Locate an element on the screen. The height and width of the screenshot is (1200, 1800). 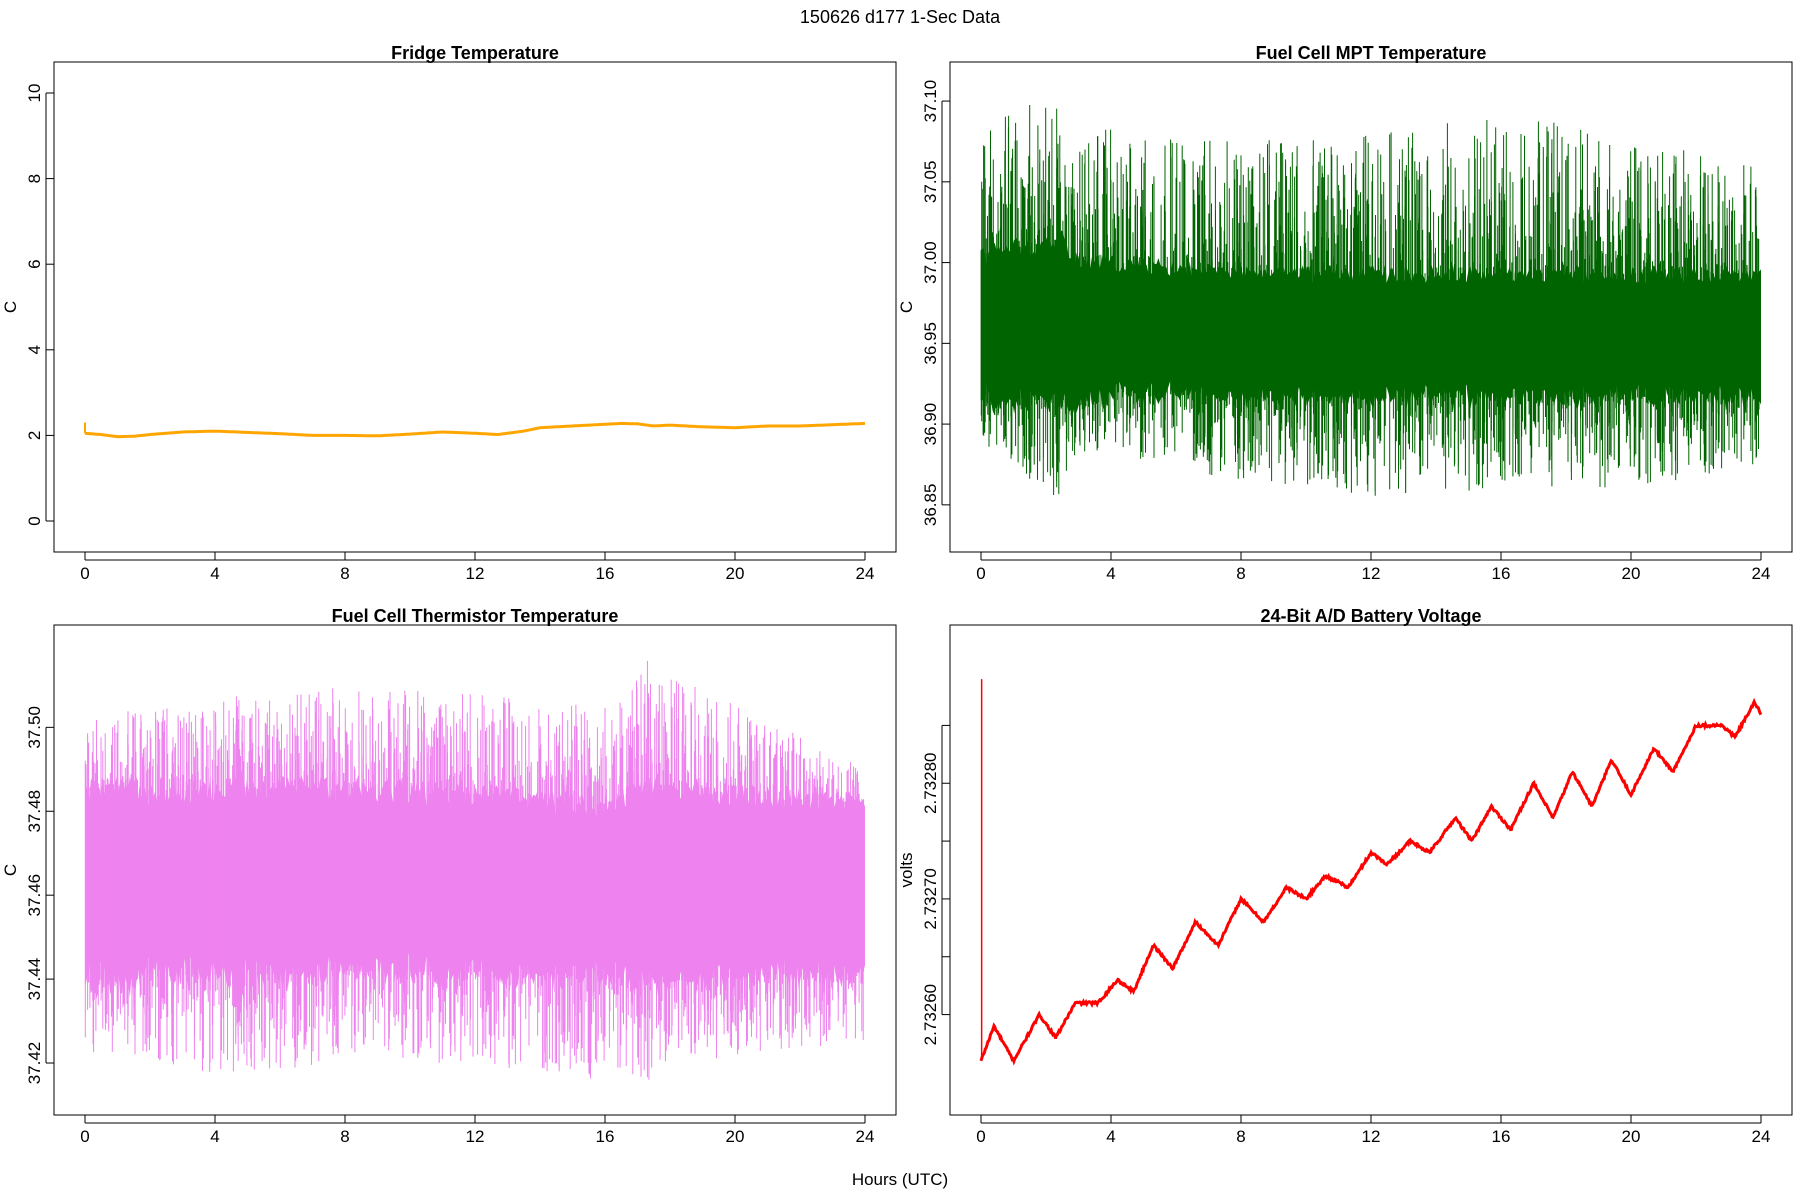
y-tick-label: 37.46 is located at coordinates (34, 895).